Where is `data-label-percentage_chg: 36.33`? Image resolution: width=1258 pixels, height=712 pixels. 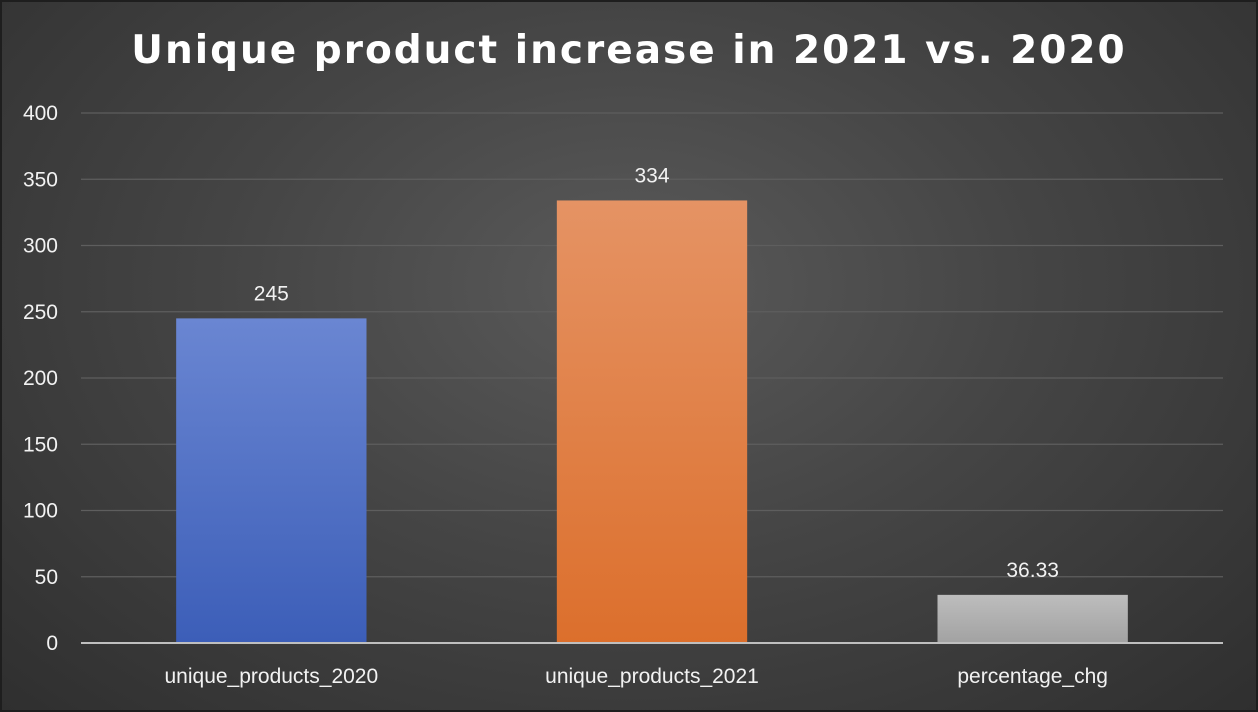
data-label-percentage_chg: 36.33 is located at coordinates (1032, 570).